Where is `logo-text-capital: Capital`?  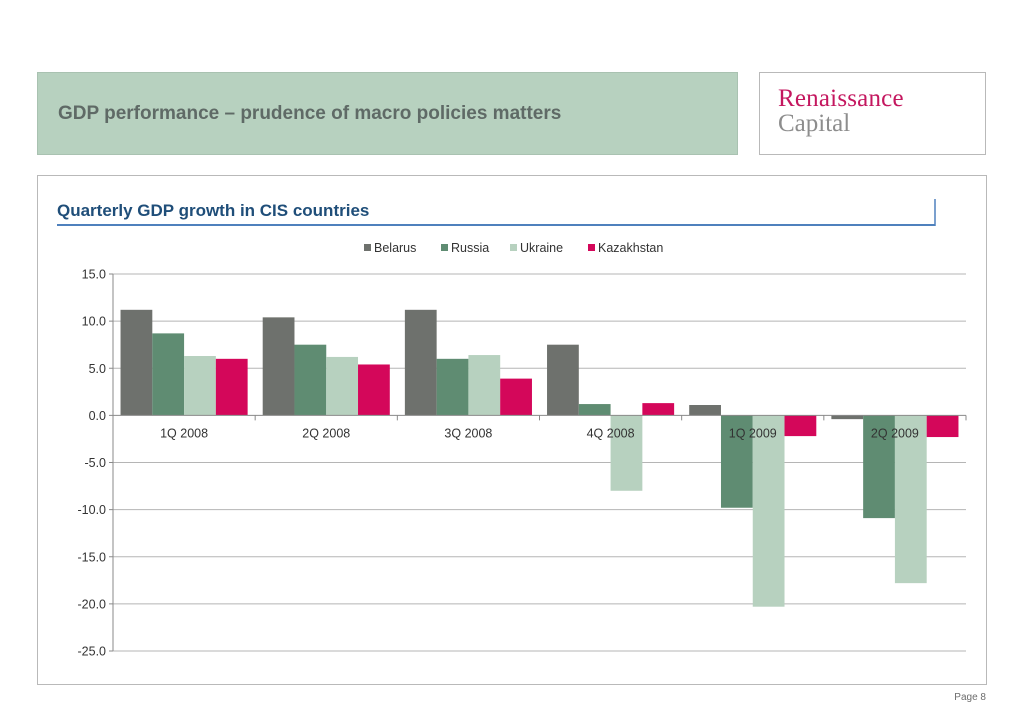
logo-text-capital: Capital is located at coordinates (814, 123).